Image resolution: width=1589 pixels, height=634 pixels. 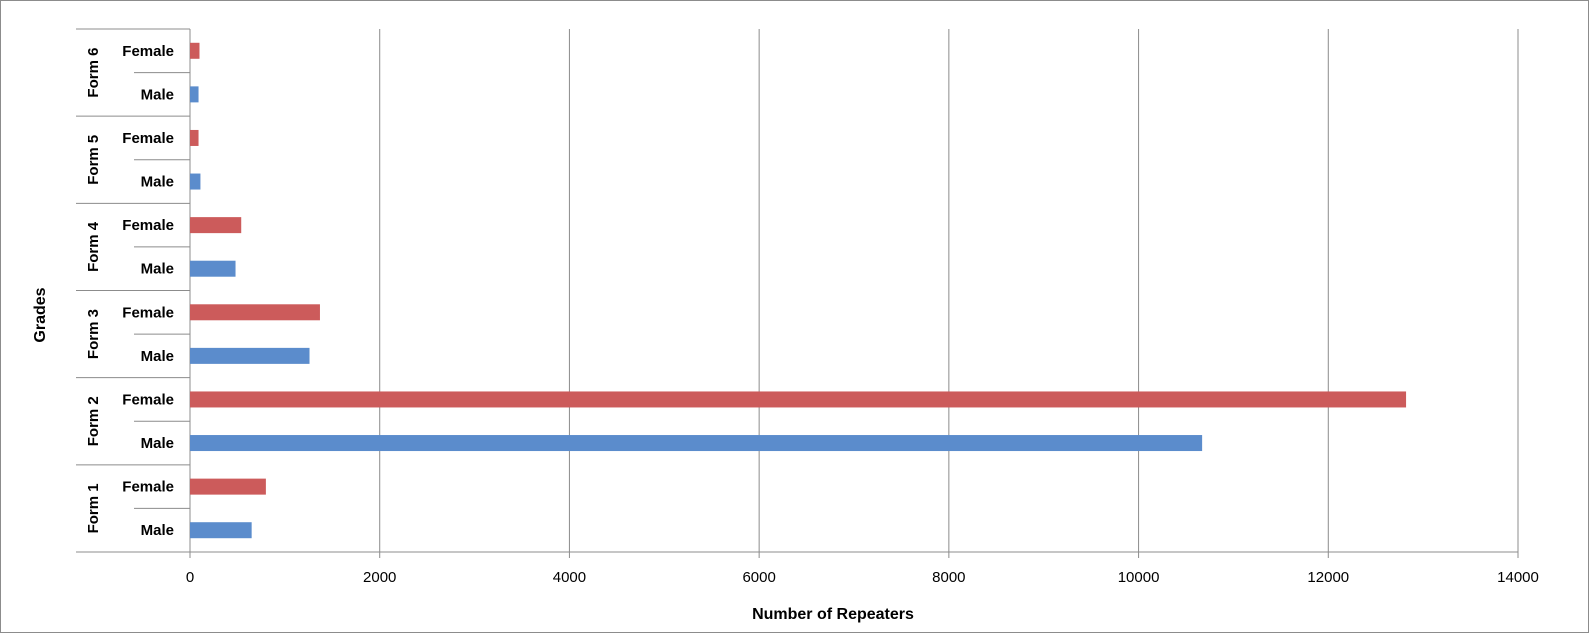 I want to click on x-tick-labels: 0 2000 4000 6000 8000 10000 12000 14000, so click(x=862, y=577).